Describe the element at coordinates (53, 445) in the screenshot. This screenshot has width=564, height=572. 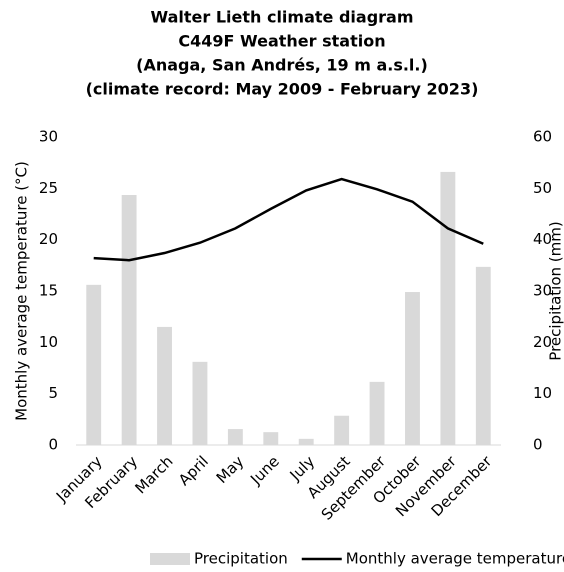
I see `y-tick-label: 0` at that location.